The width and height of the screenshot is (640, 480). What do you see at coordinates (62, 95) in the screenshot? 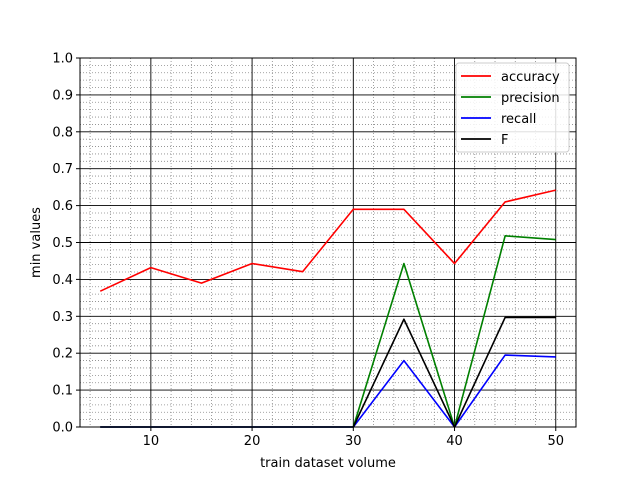
I see `y-tick-label: 0.9` at bounding box center [62, 95].